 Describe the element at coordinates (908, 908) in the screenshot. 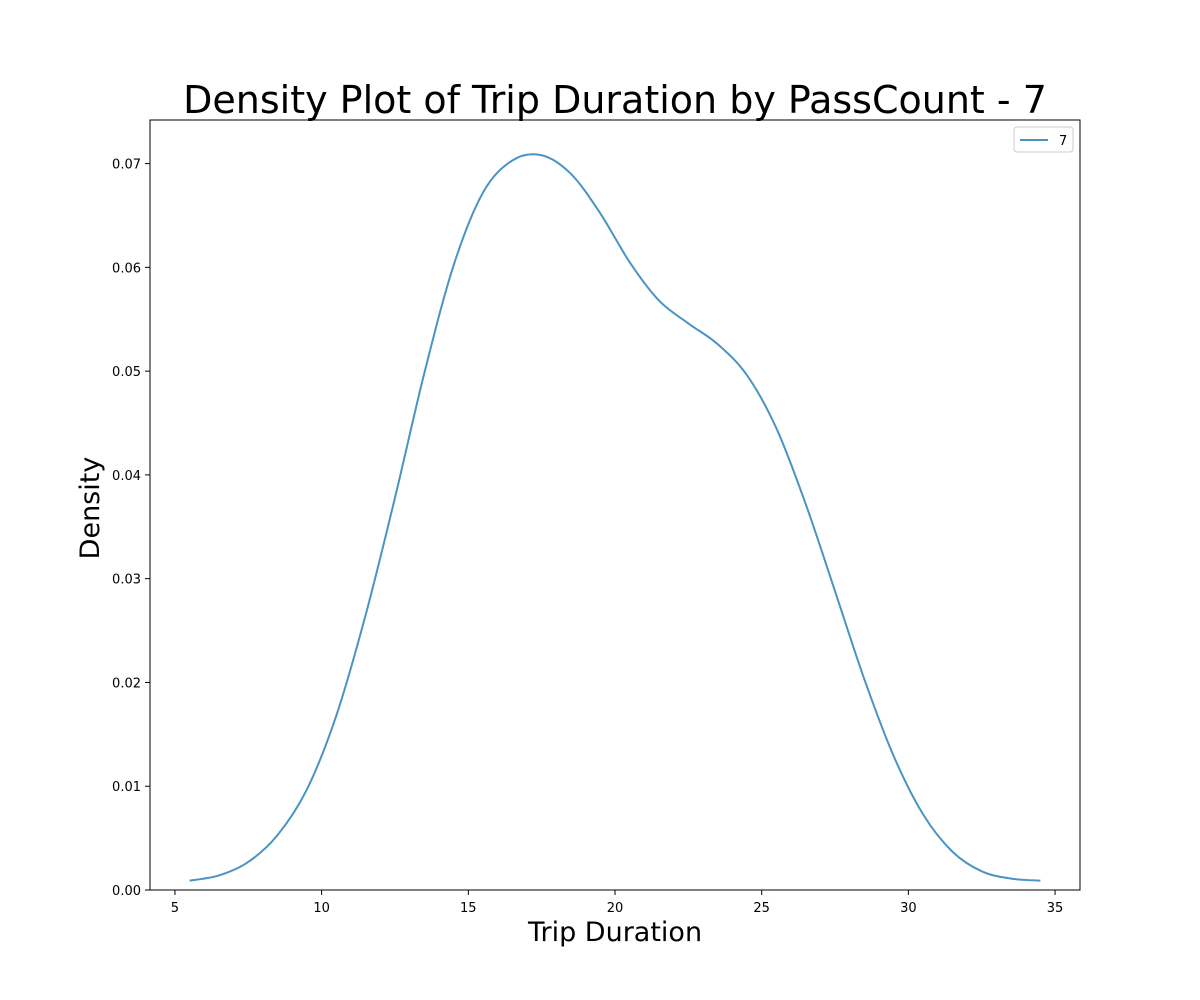

I see `x-tick-label: 30` at that location.